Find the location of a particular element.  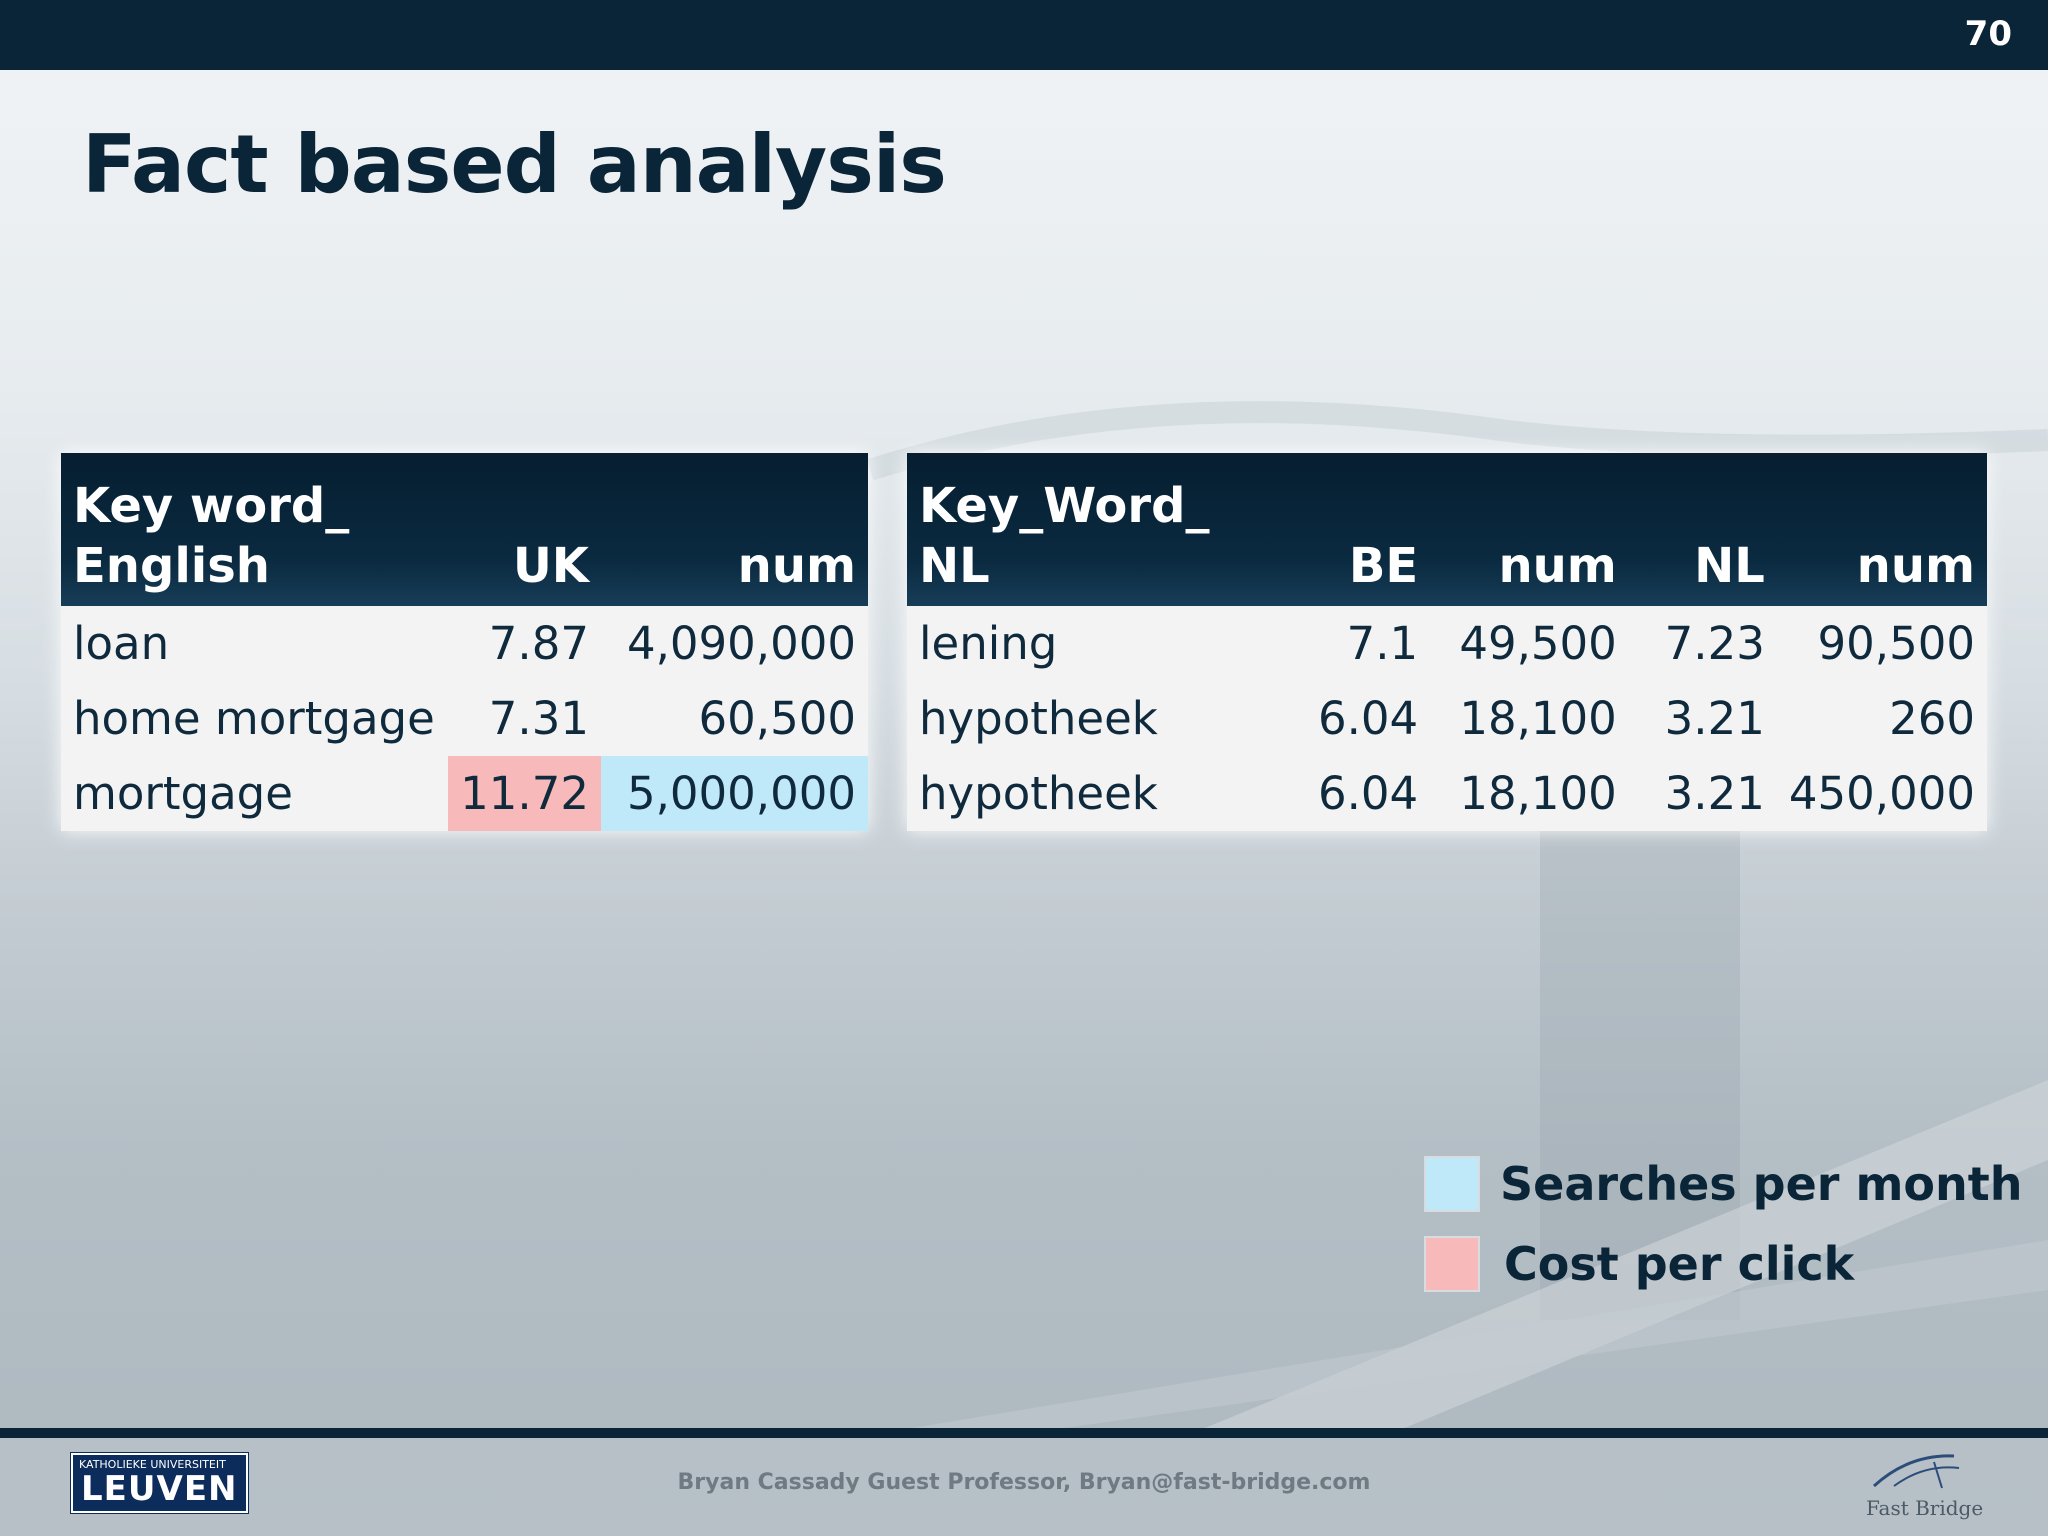

keyword-cell: home mortgage is located at coordinates (254, 718).